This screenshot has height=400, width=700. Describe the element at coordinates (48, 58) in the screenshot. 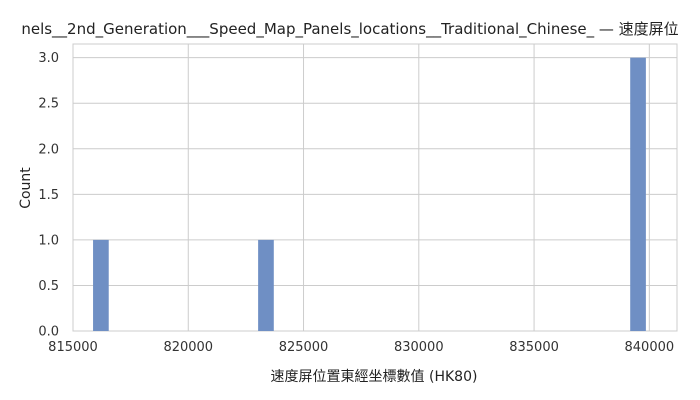

I see `y-tick-label: 3.0` at that location.